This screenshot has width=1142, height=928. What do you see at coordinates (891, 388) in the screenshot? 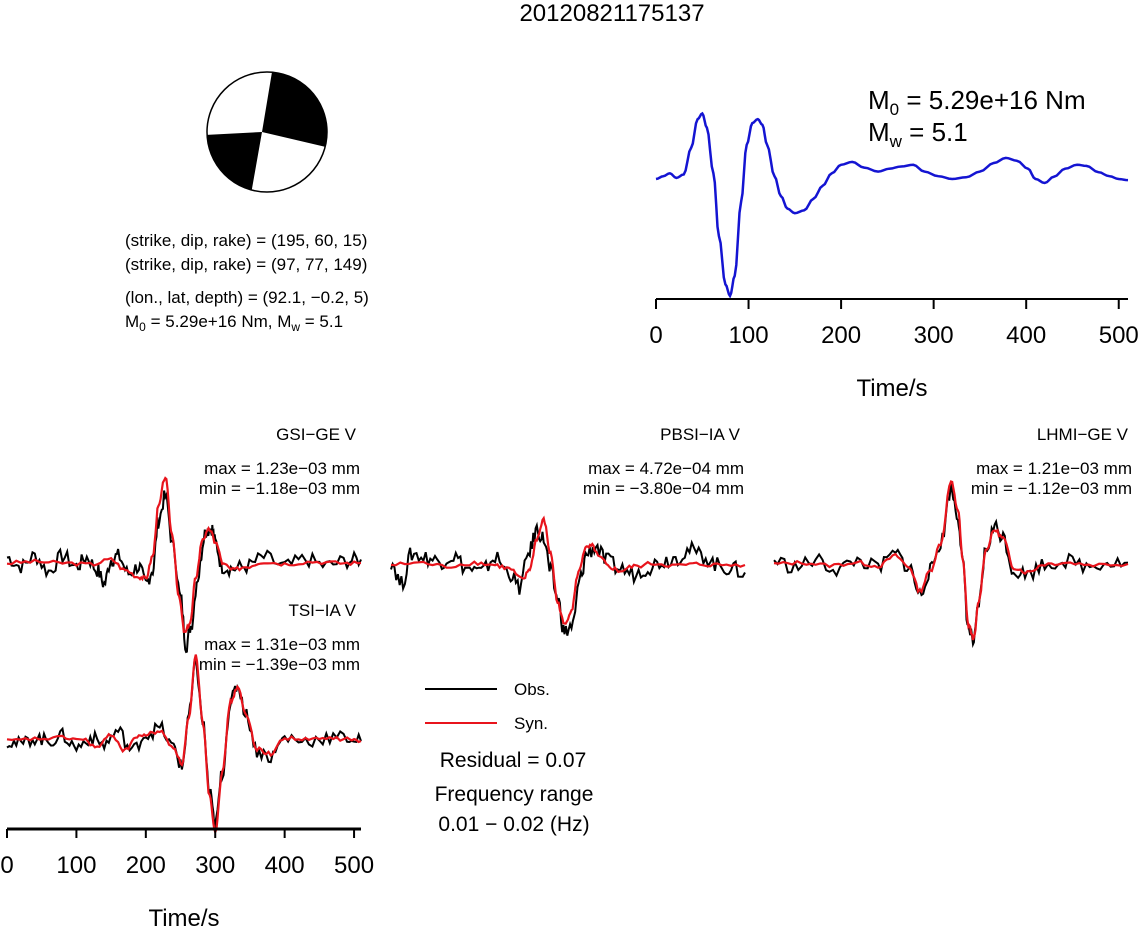
I see `stf-xlabel: Time/s` at bounding box center [891, 388].